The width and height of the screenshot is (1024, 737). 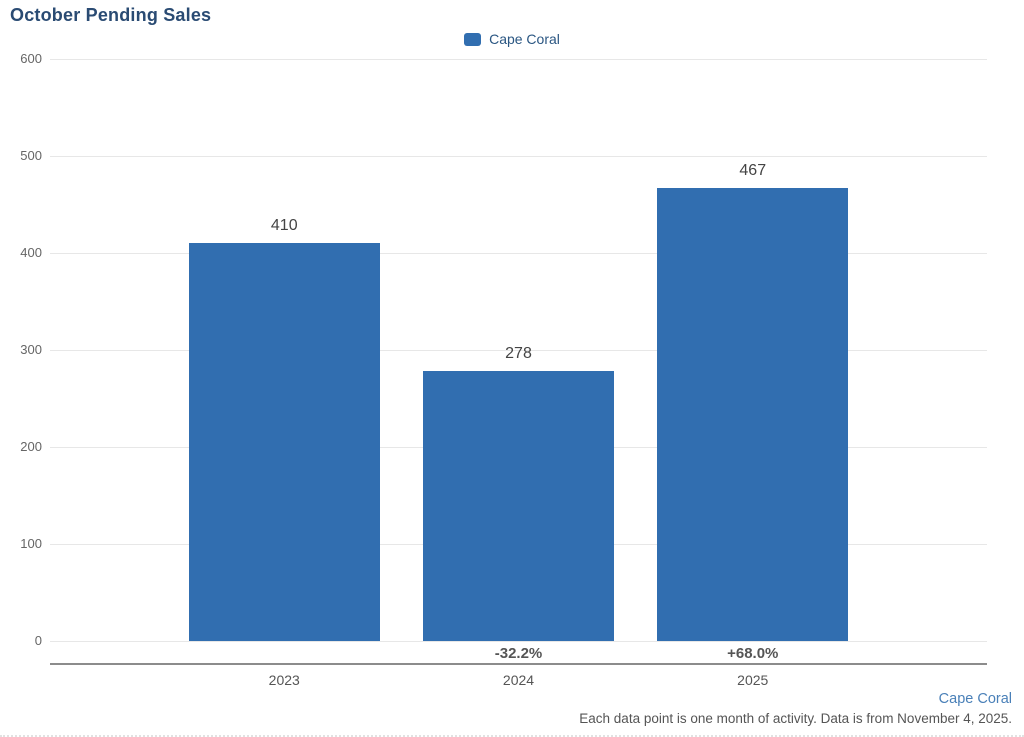 I want to click on bar-value-label-2023: 410, so click(x=284, y=225).